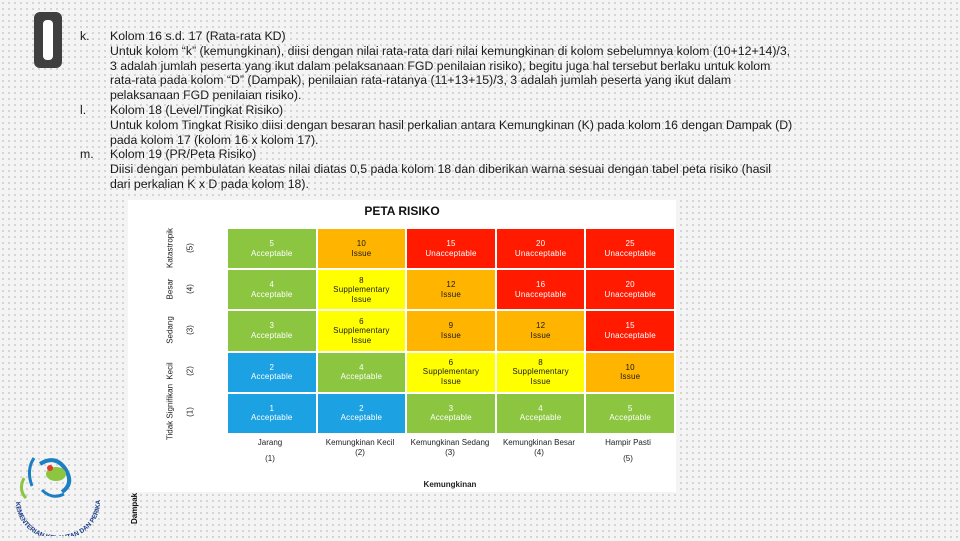 The width and height of the screenshot is (960, 541). I want to click on x-label-4: Kemungkinan Besar (4), so click(539, 448).